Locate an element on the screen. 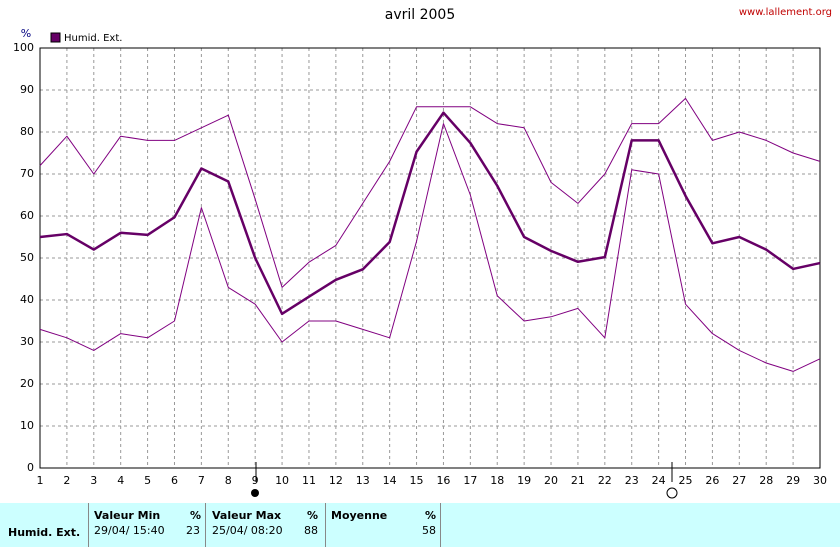  y-tick-label: 60 is located at coordinates (27, 215).